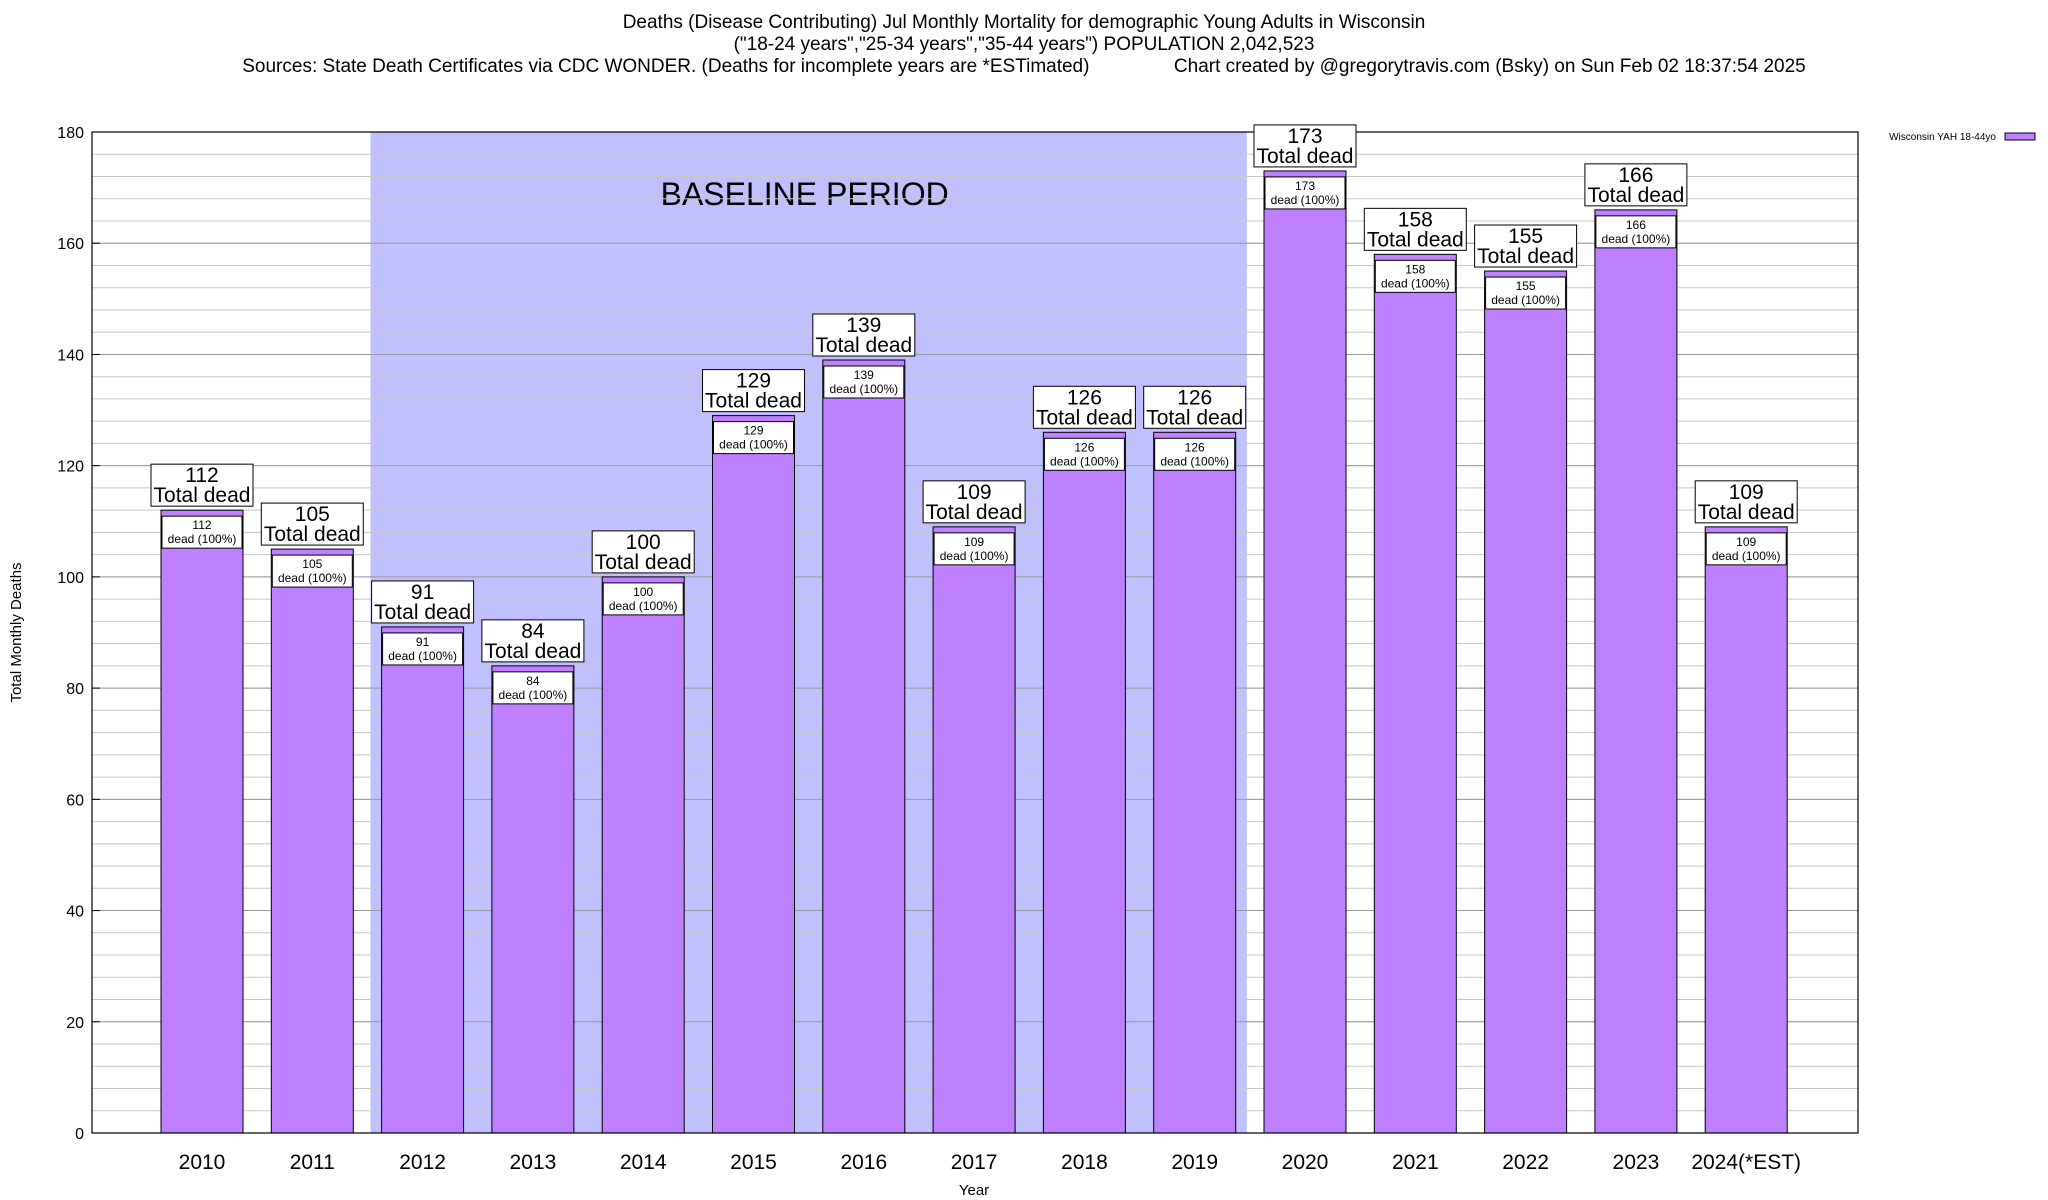 The height and width of the screenshot is (1200, 2048). Describe the element at coordinates (75, 689) in the screenshot. I see `y-tick-label: 80` at that location.